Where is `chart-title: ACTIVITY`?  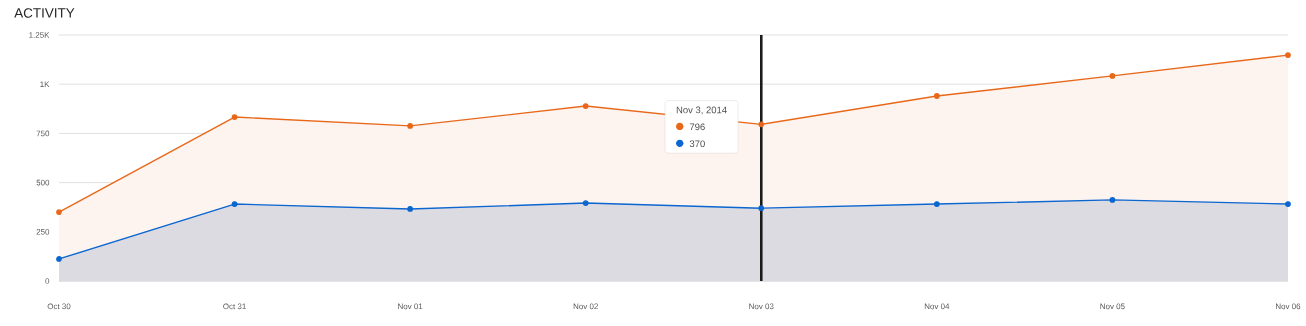
chart-title: ACTIVITY is located at coordinates (44, 13).